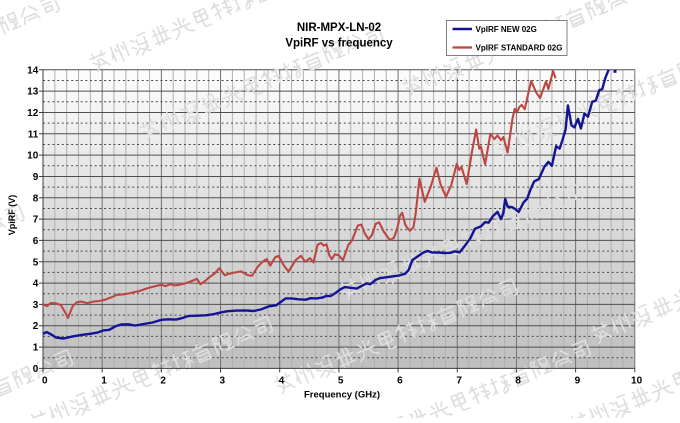 The width and height of the screenshot is (680, 423). Describe the element at coordinates (33, 134) in the screenshot. I see `svg-text: 11` at that location.